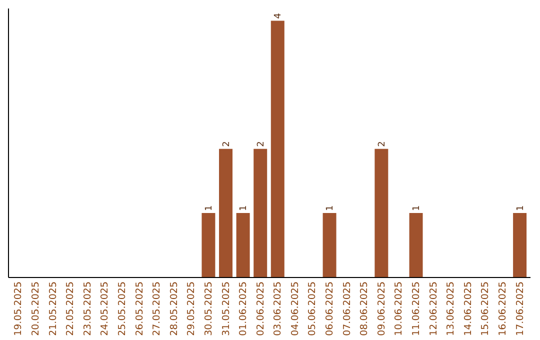 The width and height of the screenshot is (540, 340). What do you see at coordinates (53, 309) in the screenshot?
I see `x-tick-label: 21.05.2025` at bounding box center [53, 309].